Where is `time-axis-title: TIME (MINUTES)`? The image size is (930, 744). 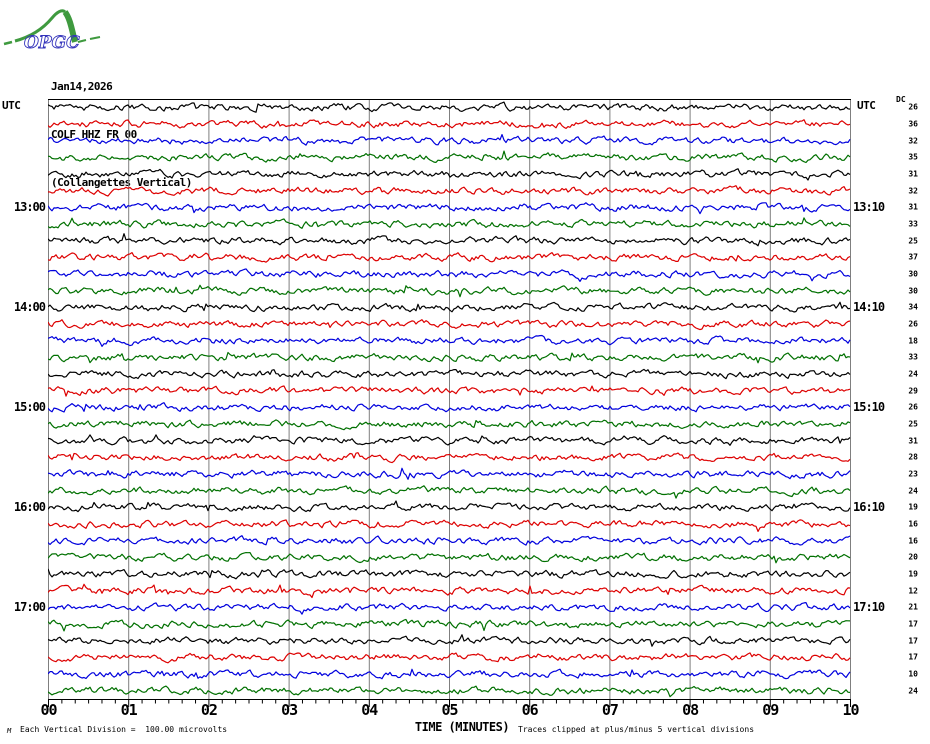 time-axis-title: TIME (MINUTES) is located at coordinates (462, 727).